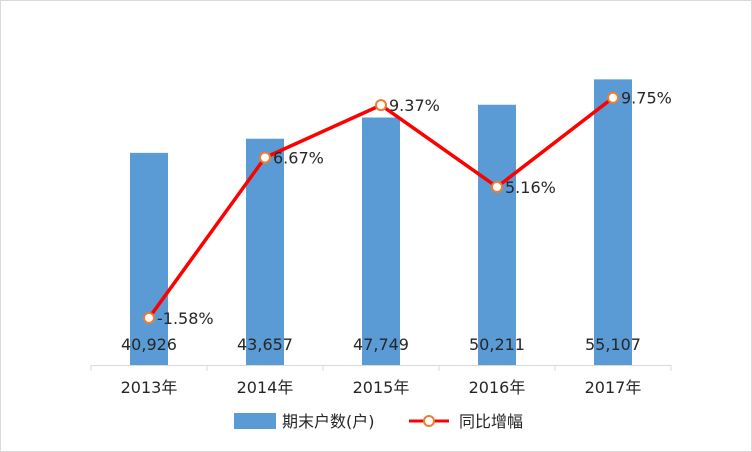  I want to click on line-value-label: 5.16%, so click(530, 187).